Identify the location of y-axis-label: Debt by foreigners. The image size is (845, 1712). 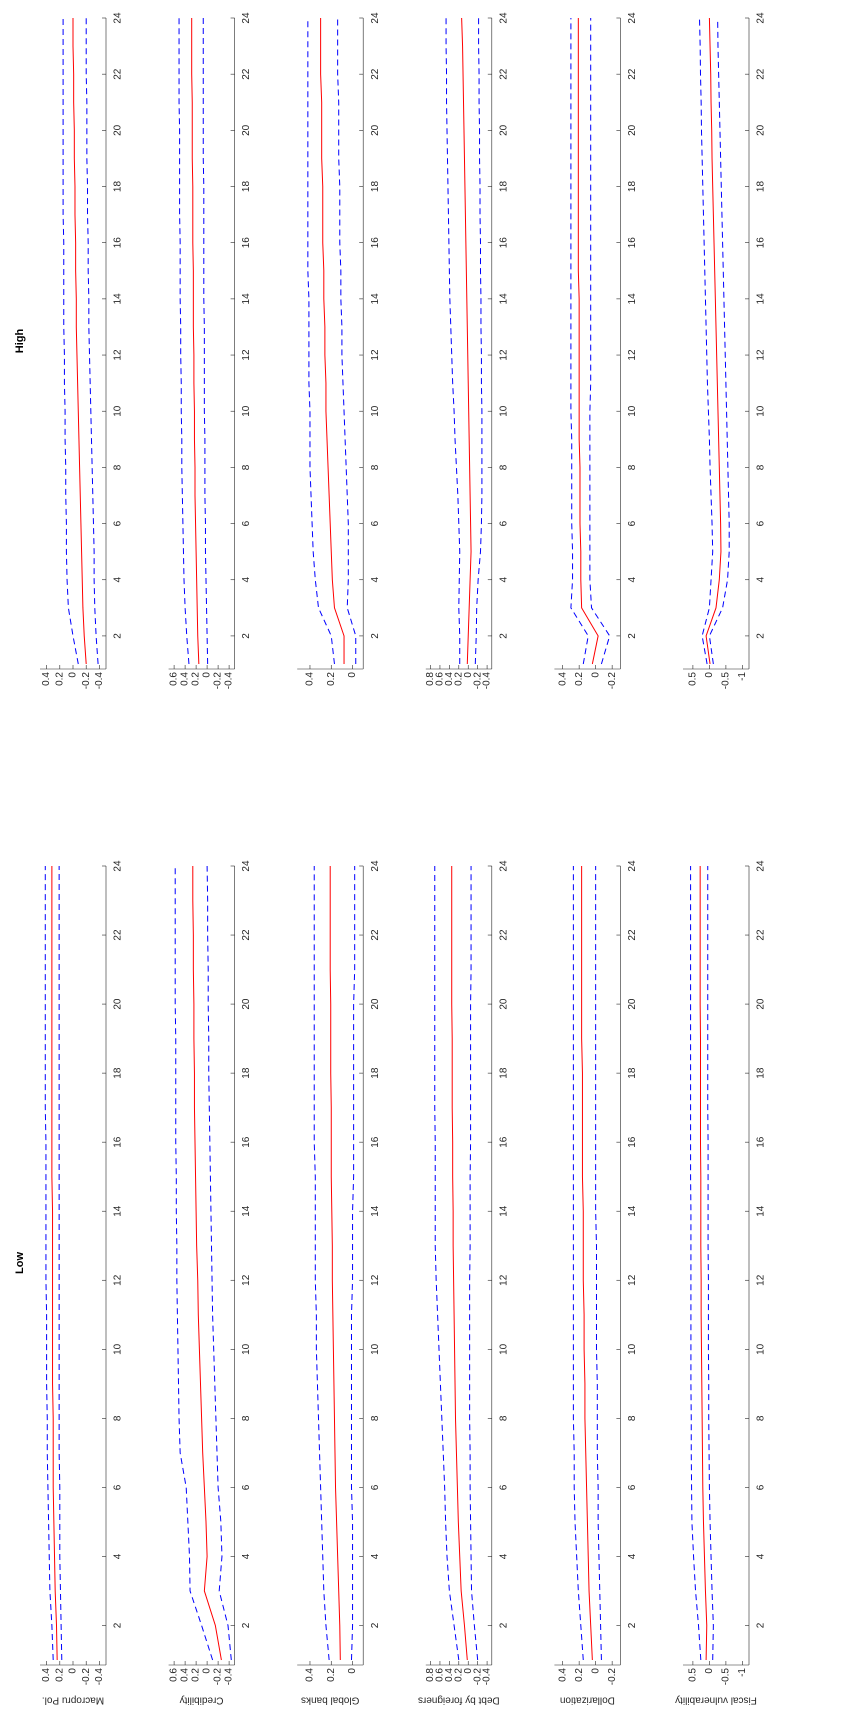
(459, 1699).